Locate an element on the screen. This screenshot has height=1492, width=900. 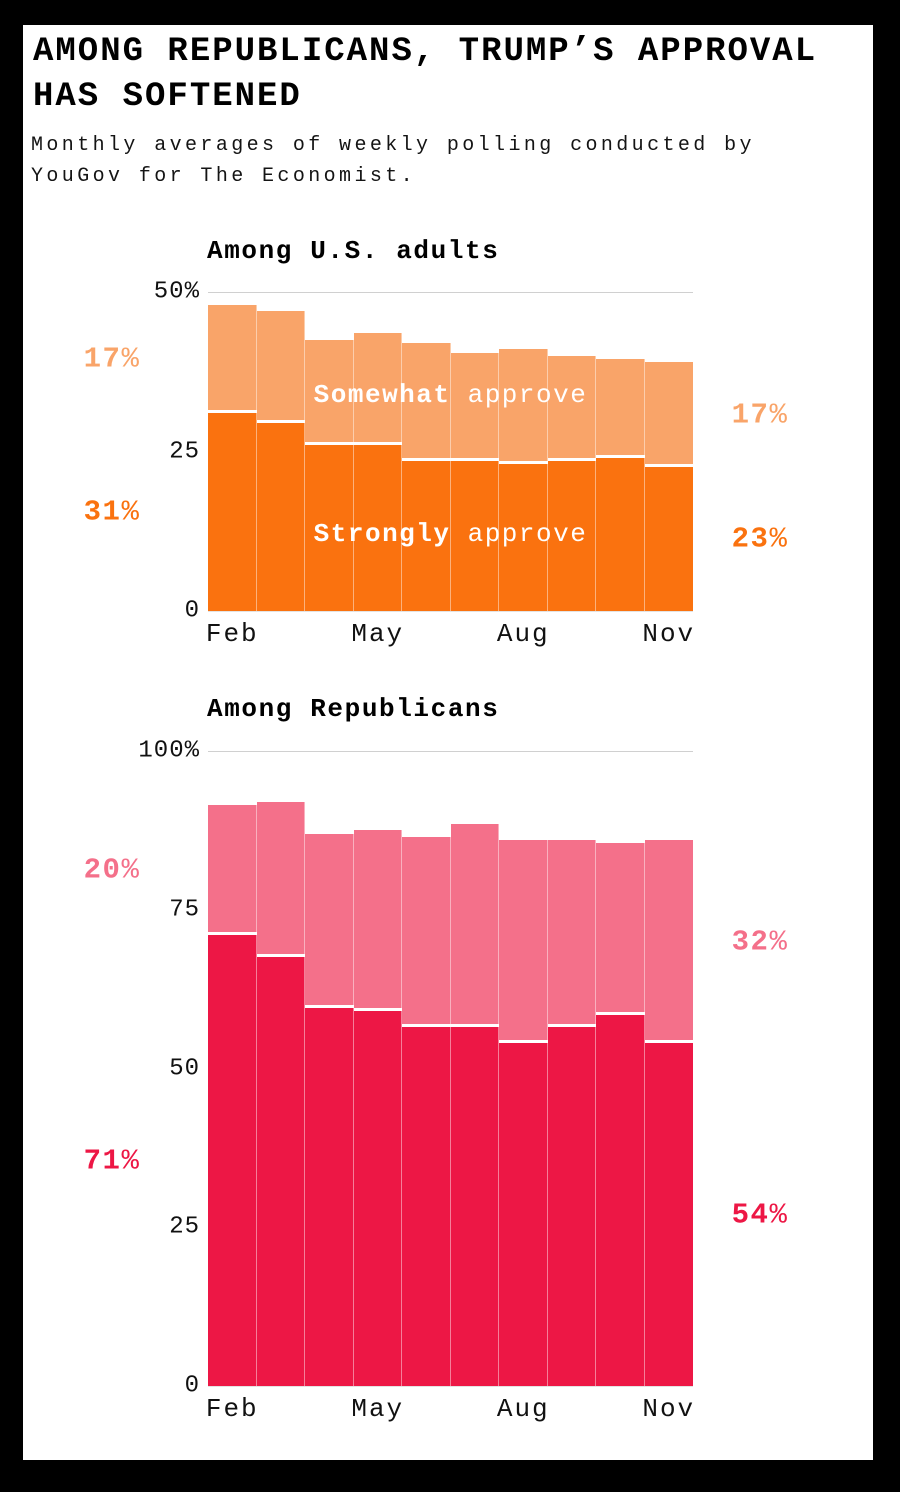
y-tick-50: 50% is located at coordinates (176, 292).